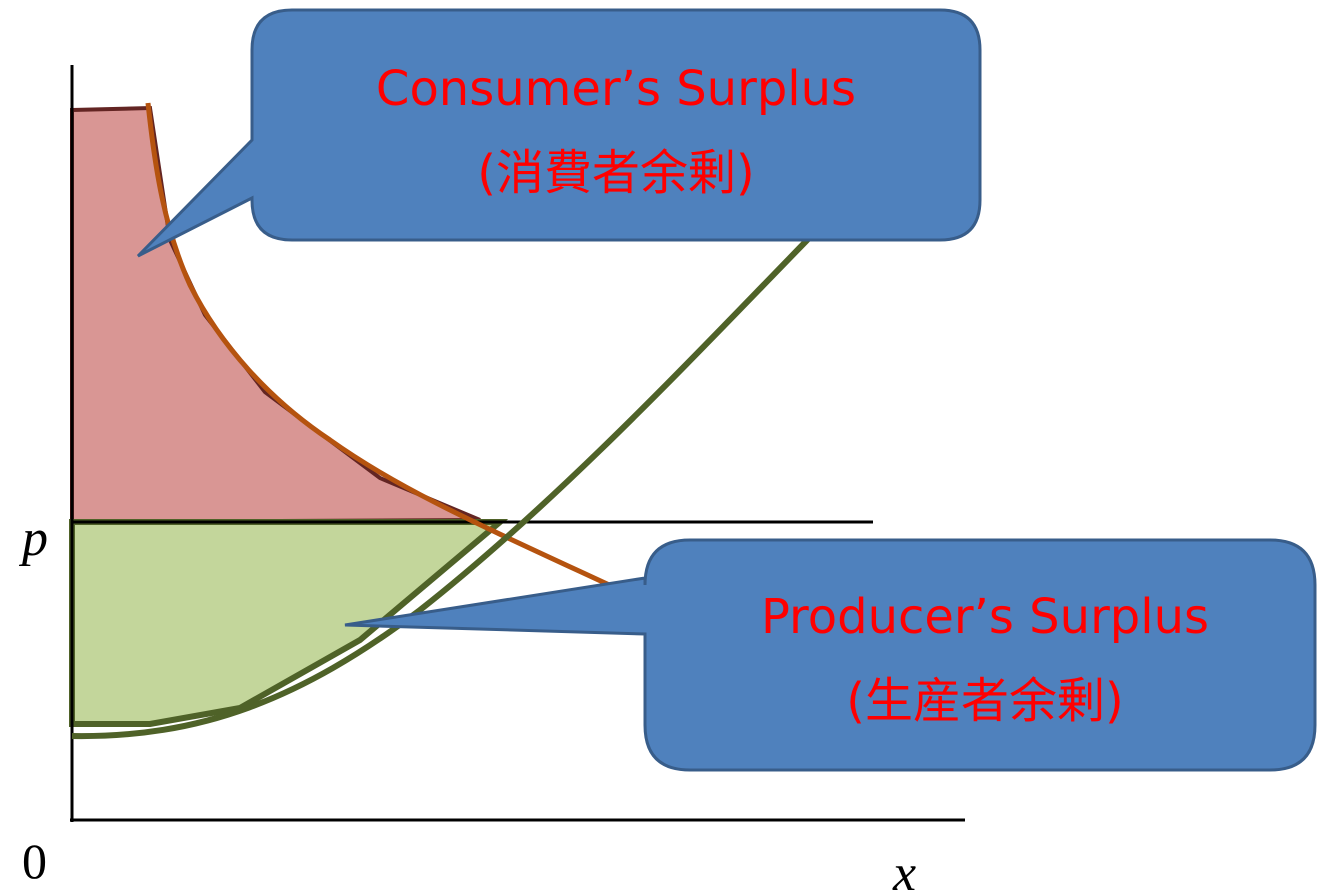 This screenshot has width=1318, height=896. Describe the element at coordinates (984, 701) in the screenshot. I see `callout-subtitle: (生産者余剰)` at that location.